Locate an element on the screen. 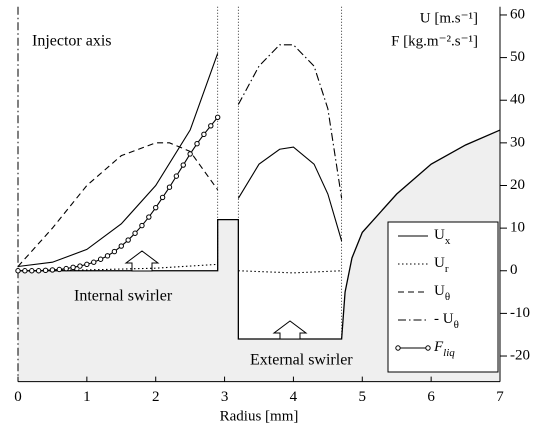  legend-box is located at coordinates (443, 297).